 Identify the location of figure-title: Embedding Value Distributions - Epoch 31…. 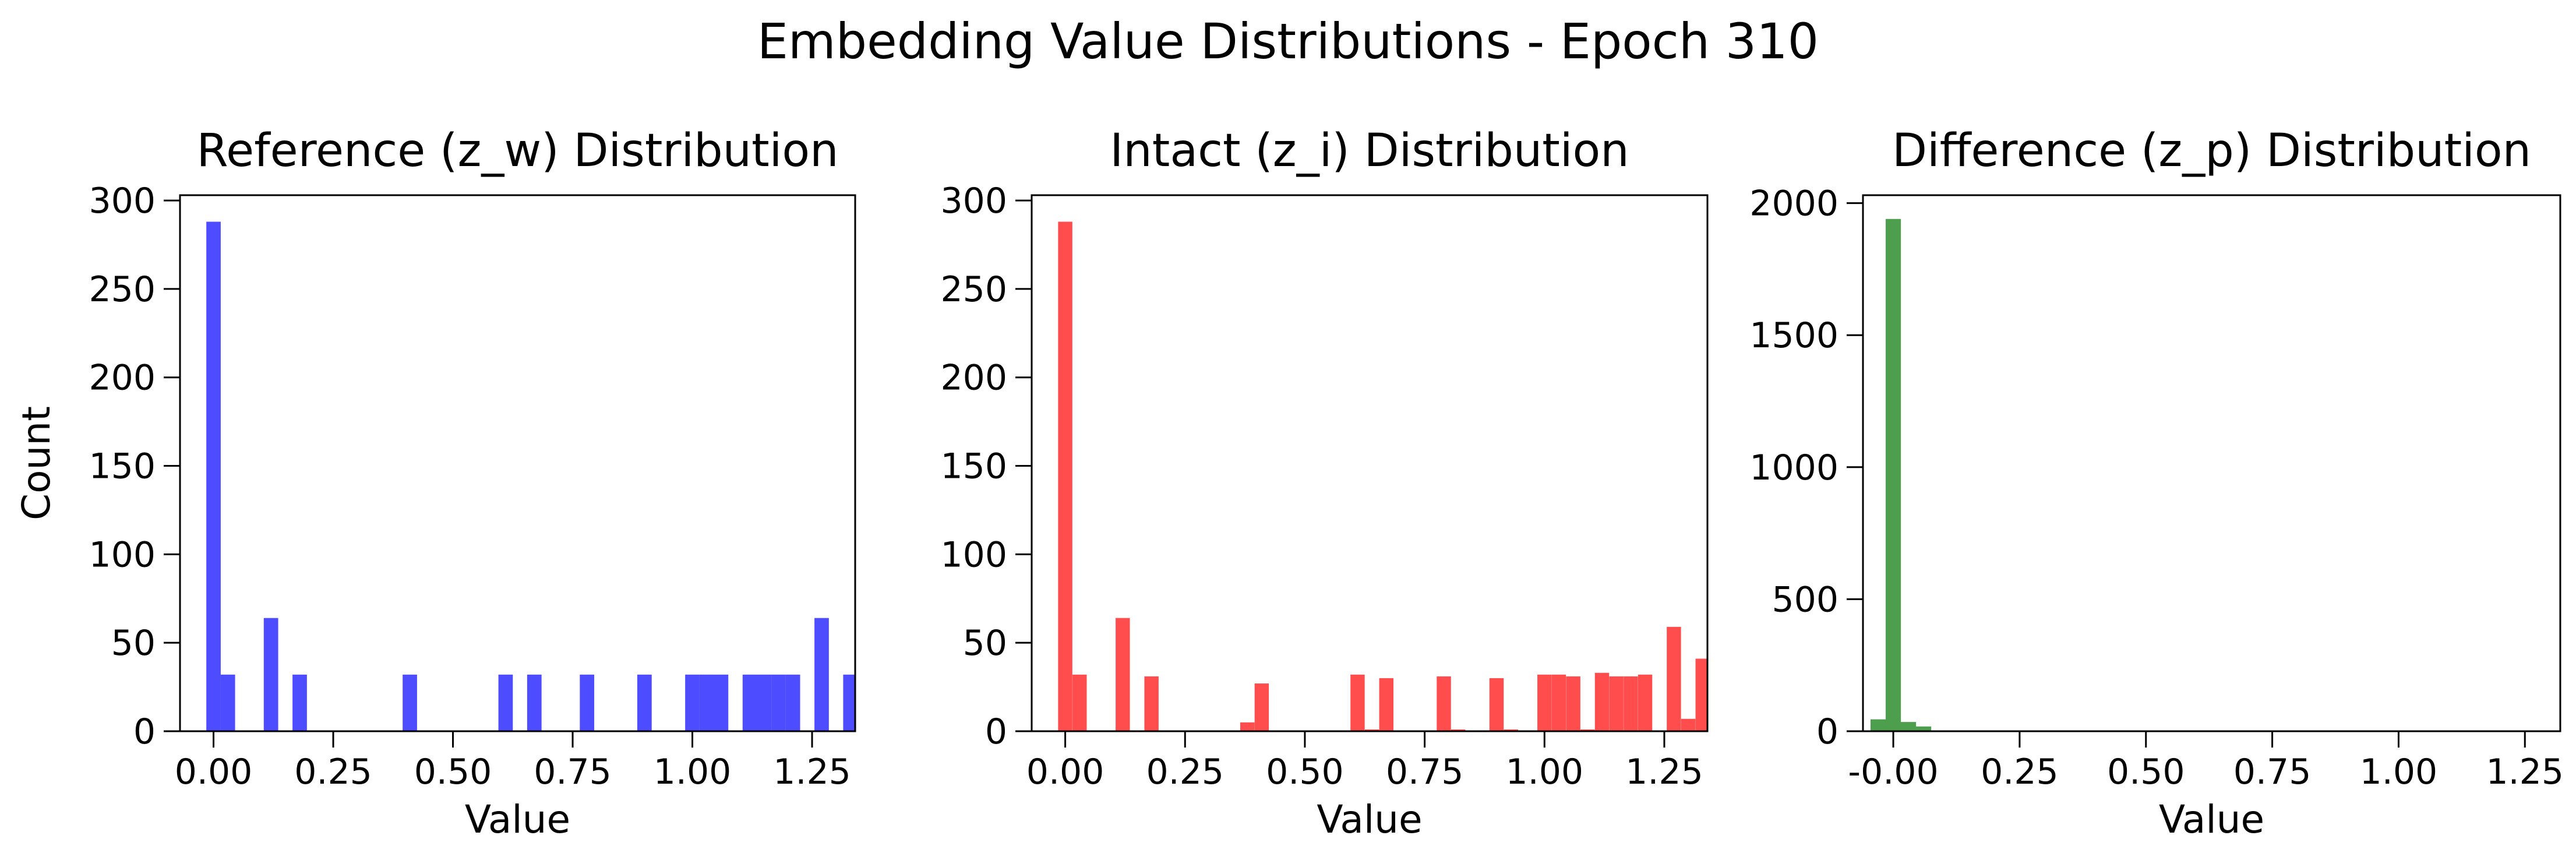
(1288, 42).